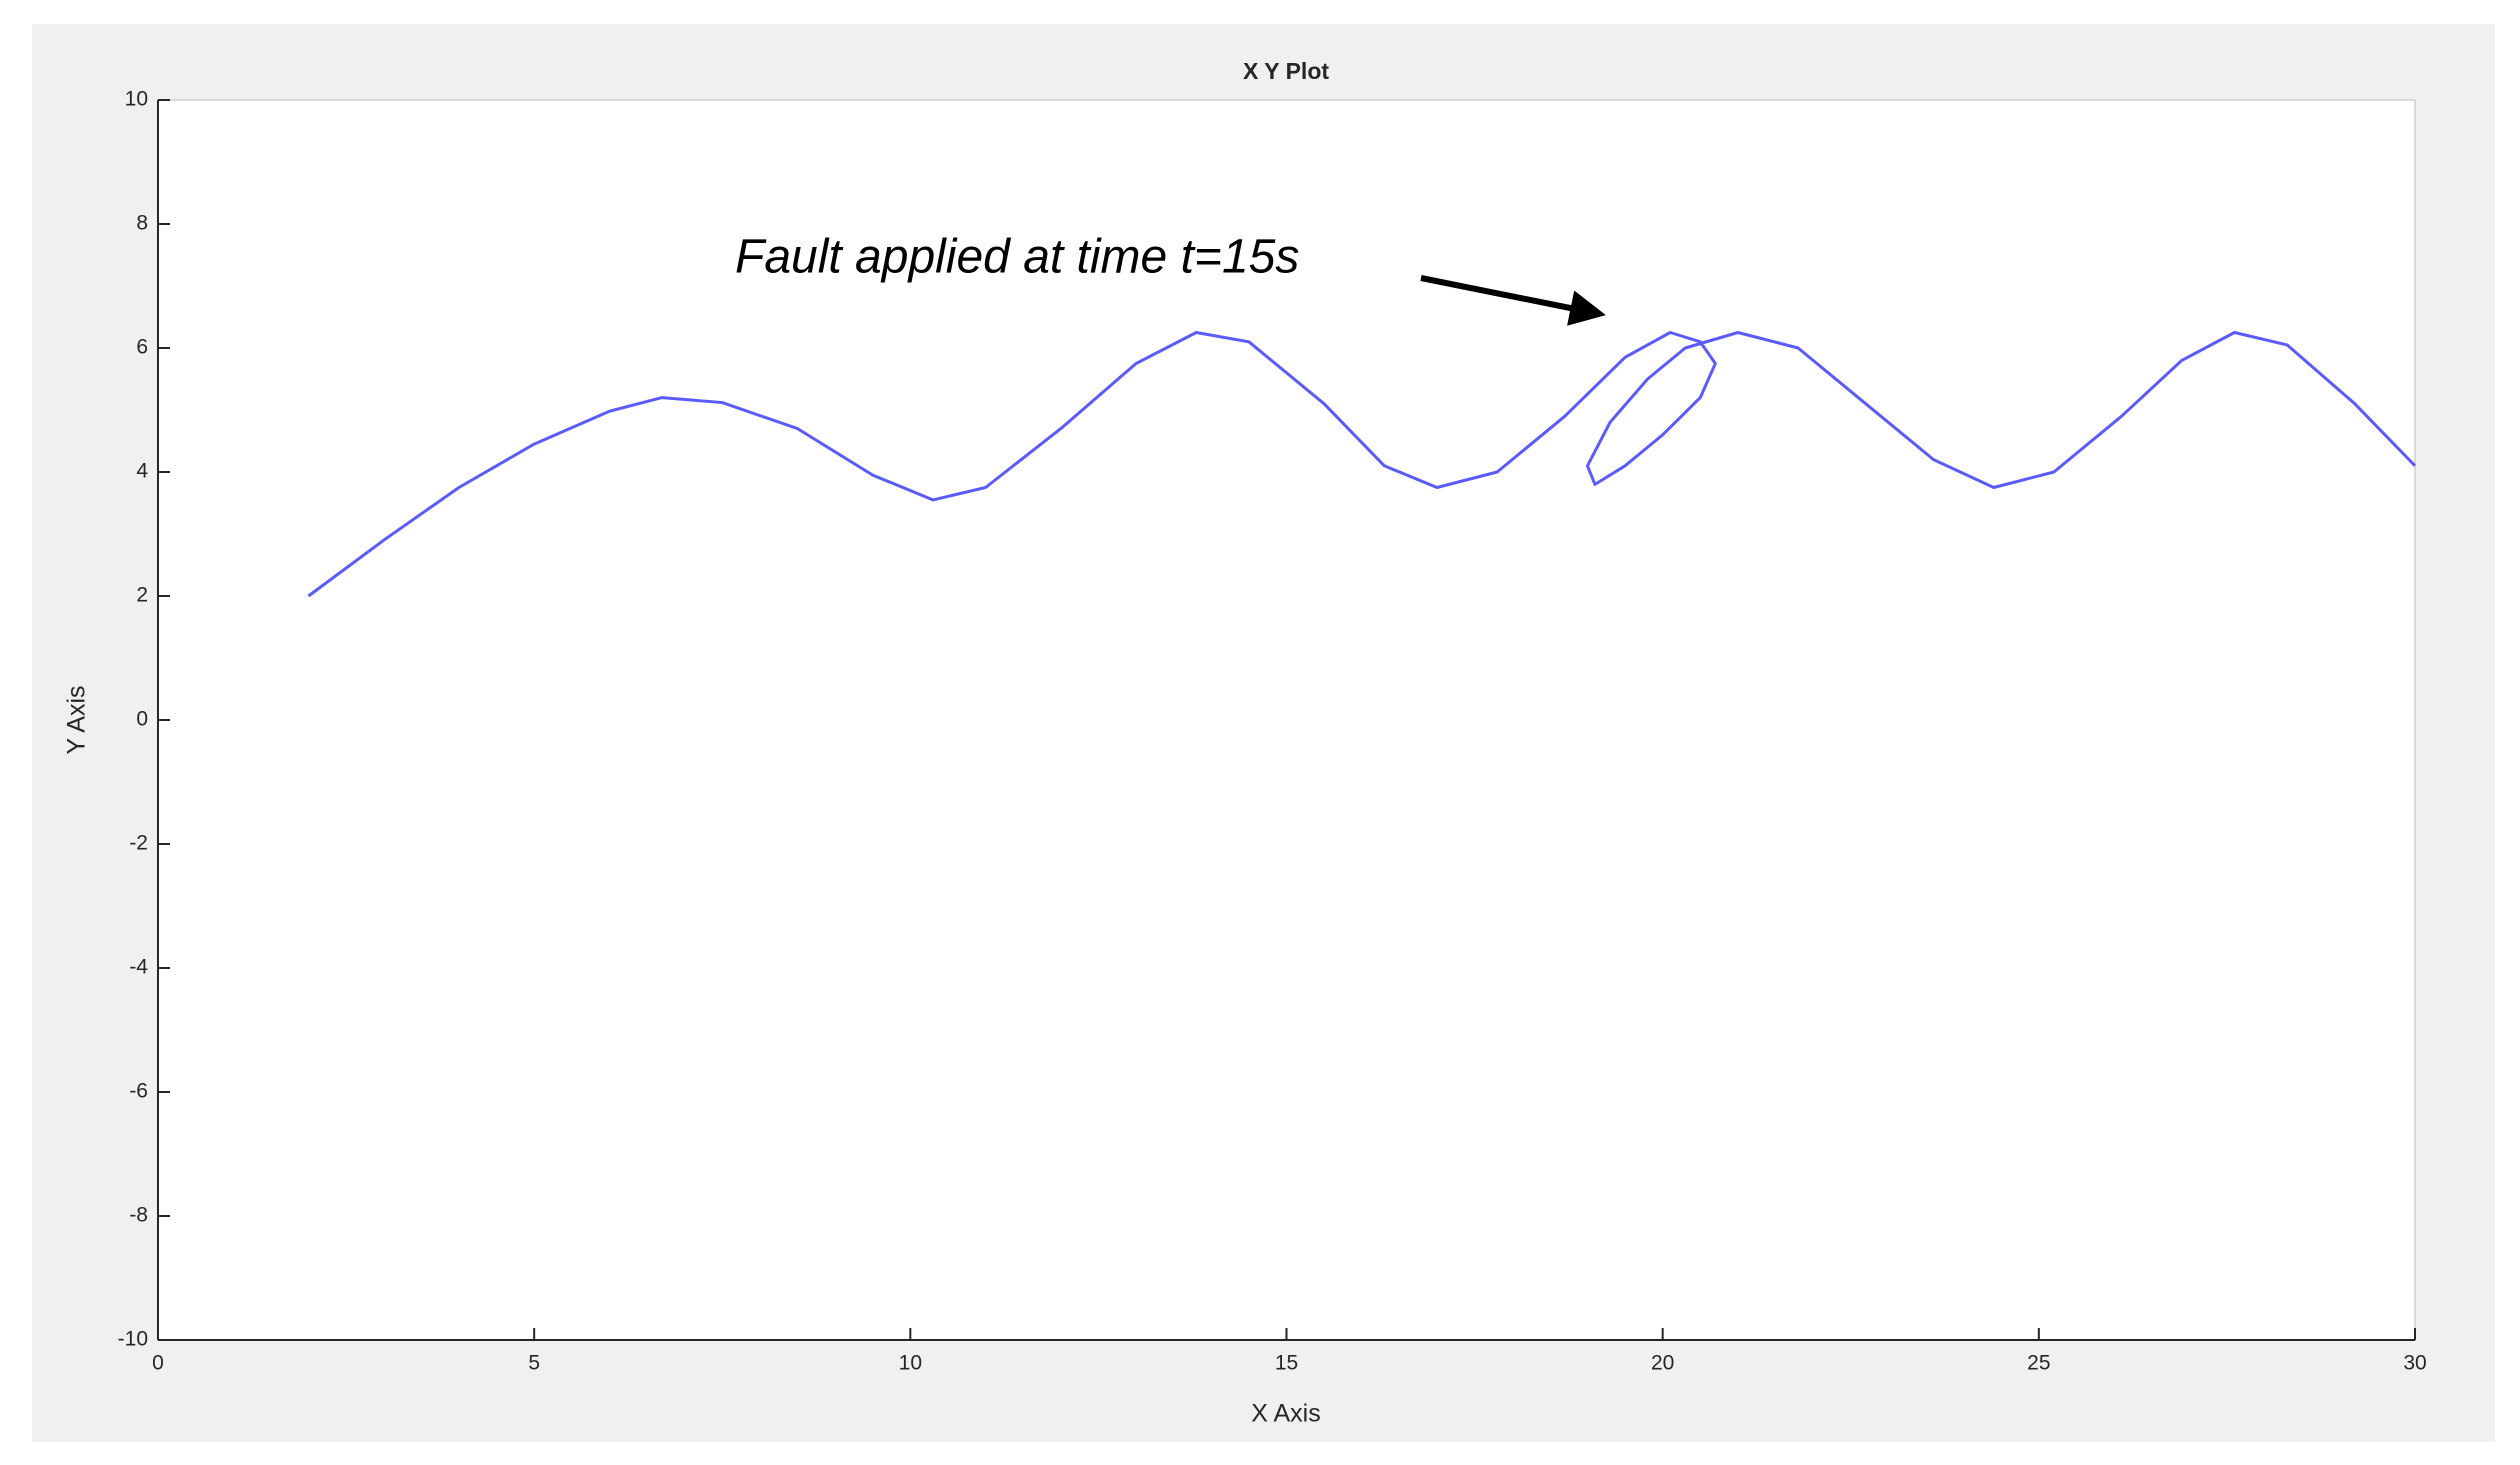  What do you see at coordinates (1286, 1363) in the screenshot?
I see `x-tick-label: 15` at bounding box center [1286, 1363].